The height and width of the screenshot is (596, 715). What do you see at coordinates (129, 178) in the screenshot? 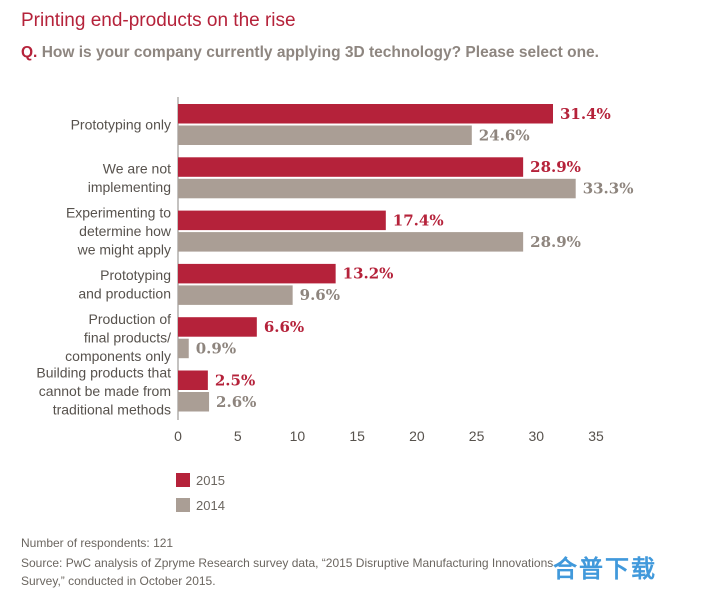
I see `category-label: We are not implementing` at bounding box center [129, 178].